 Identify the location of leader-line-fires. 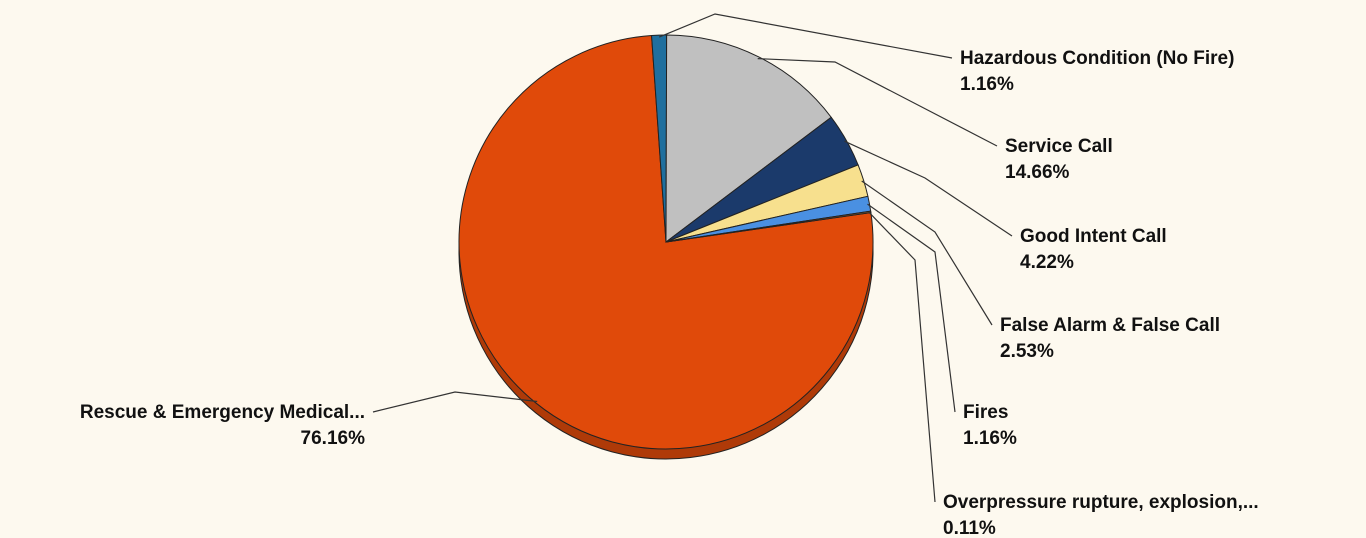
(911, 308).